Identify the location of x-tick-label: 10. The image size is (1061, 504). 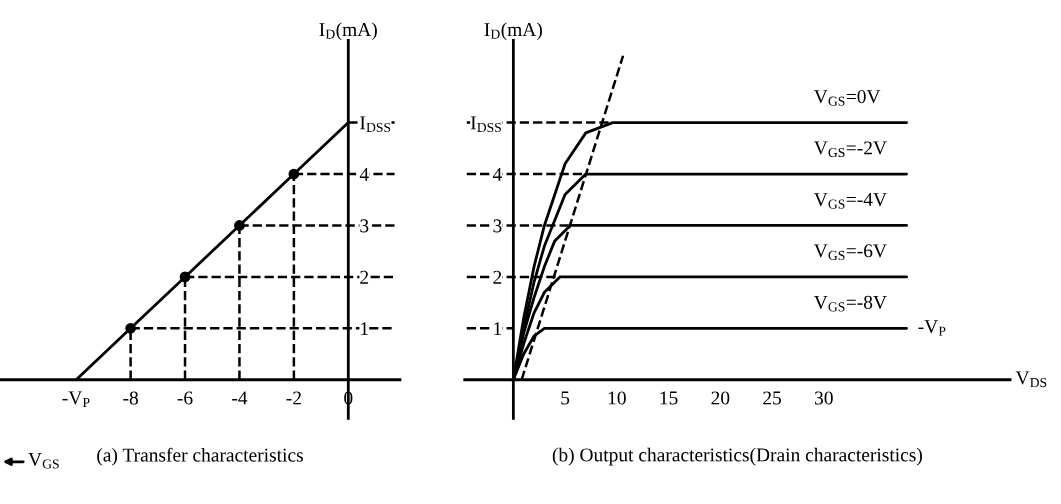
(617, 398).